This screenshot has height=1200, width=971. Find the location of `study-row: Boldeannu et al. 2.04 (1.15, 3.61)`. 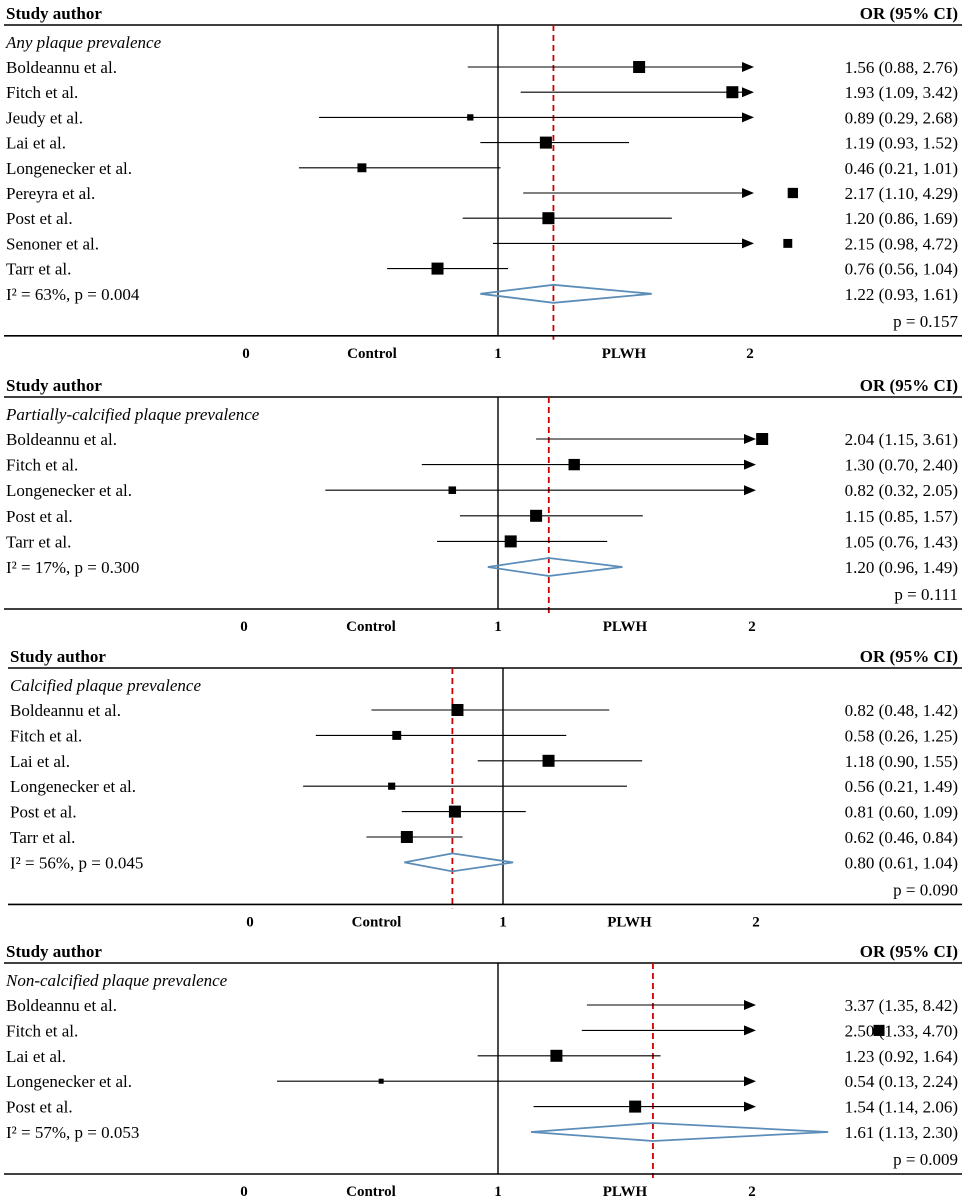

study-row: Boldeannu et al. 2.04 (1.15, 3.61) is located at coordinates (482, 439).